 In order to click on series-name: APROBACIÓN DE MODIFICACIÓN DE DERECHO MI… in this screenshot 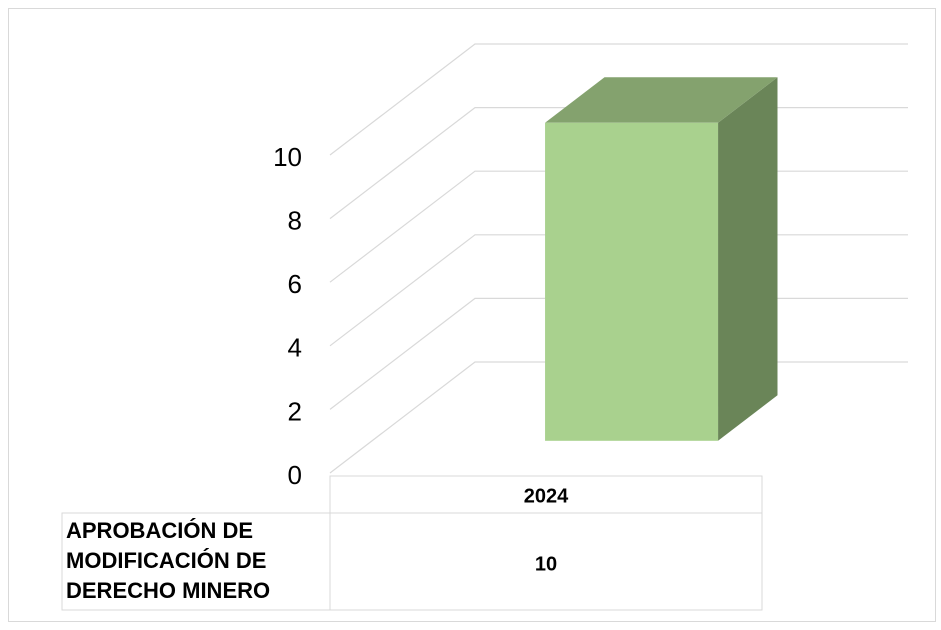, I will do `click(168, 560)`.